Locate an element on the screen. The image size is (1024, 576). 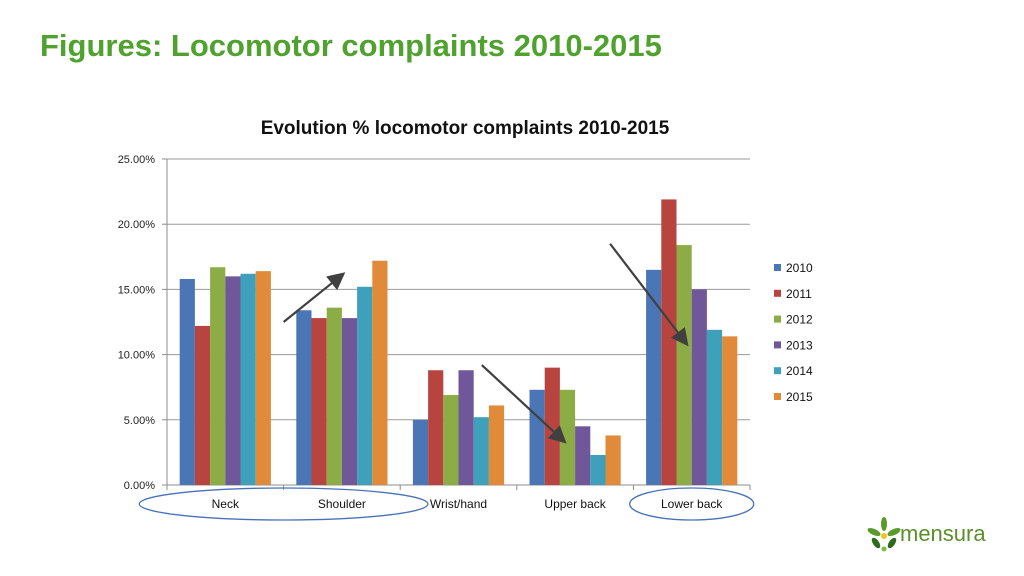
bar-2014-wrist-hand is located at coordinates (481, 451).